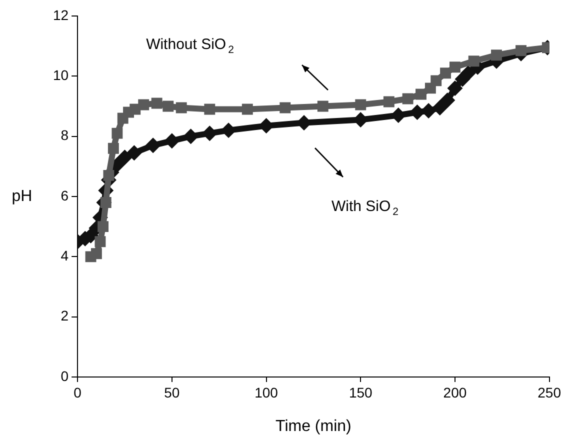 Image resolution: width=564 pixels, height=440 pixels. Describe the element at coordinates (172, 392) in the screenshot. I see `x-tick-label: 50` at that location.